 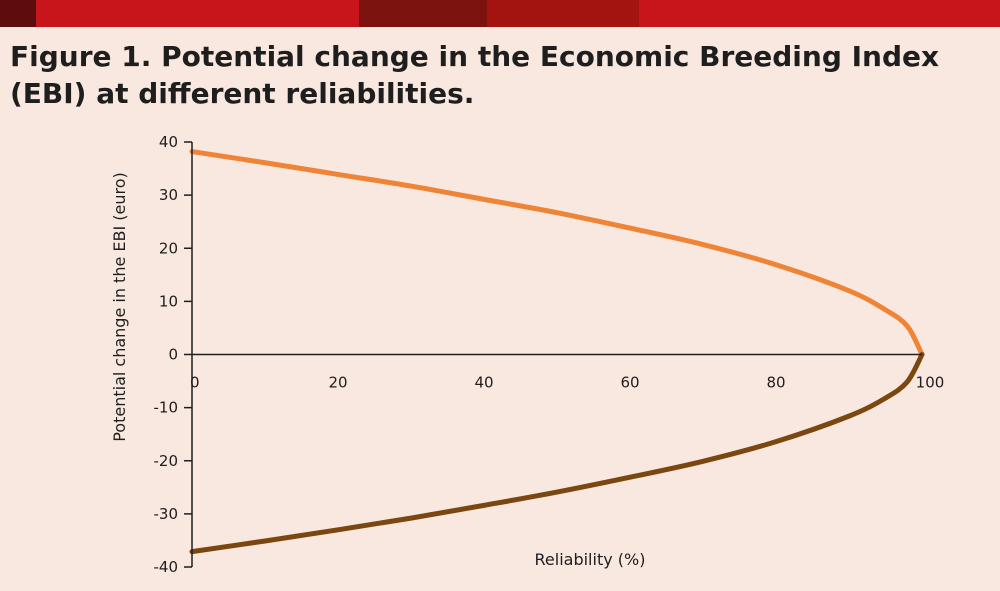 What do you see at coordinates (119, 307) in the screenshot?
I see `y-axis-label: Potential change in the EBI (euro)` at bounding box center [119, 307].